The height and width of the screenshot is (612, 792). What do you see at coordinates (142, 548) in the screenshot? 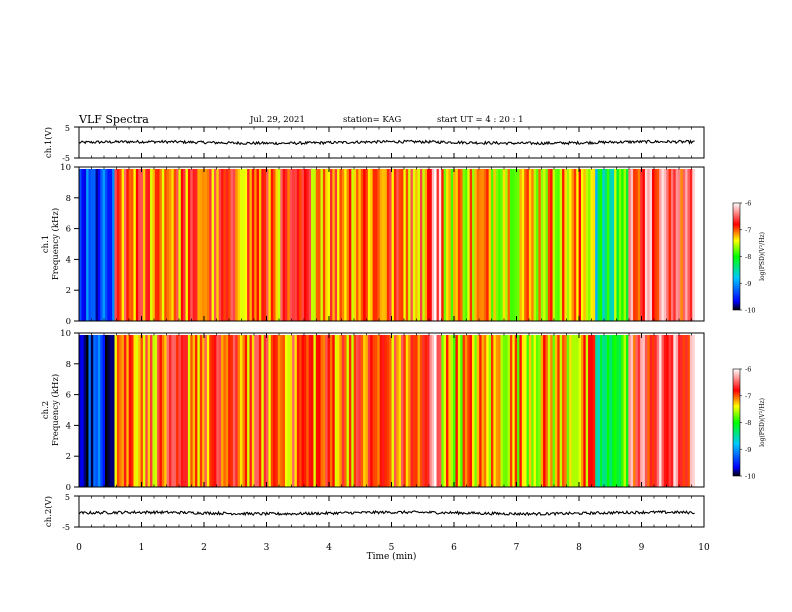
I see `x-tick-label: 1` at bounding box center [142, 548].